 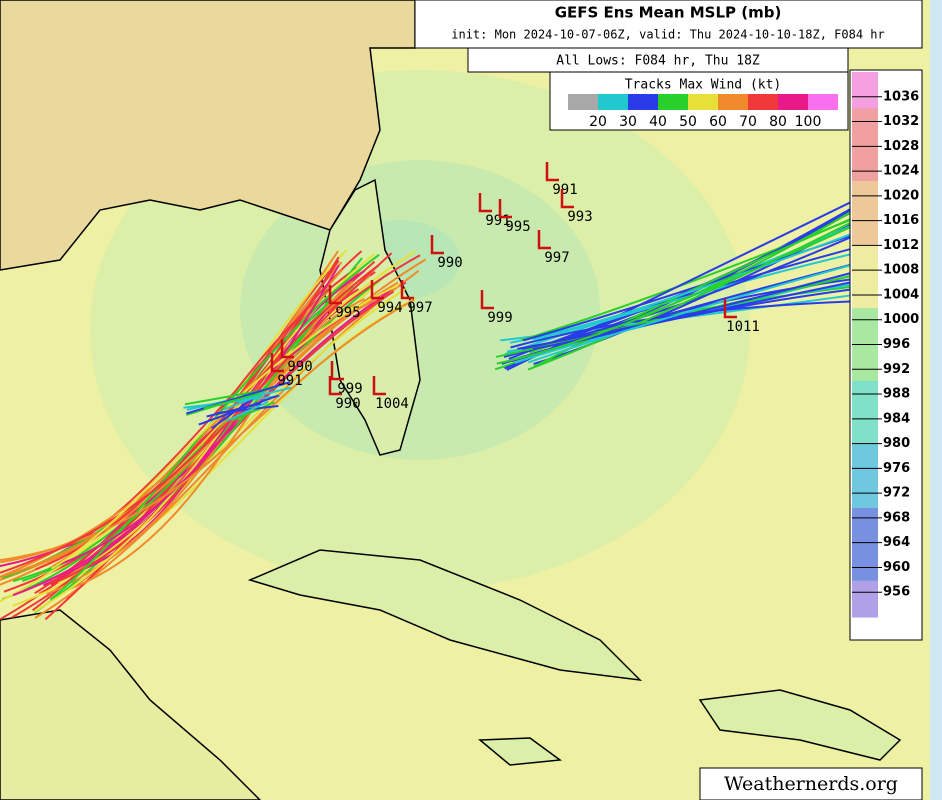 What do you see at coordinates (901, 270) in the screenshot?
I see `pressure-label: 1008` at bounding box center [901, 270].